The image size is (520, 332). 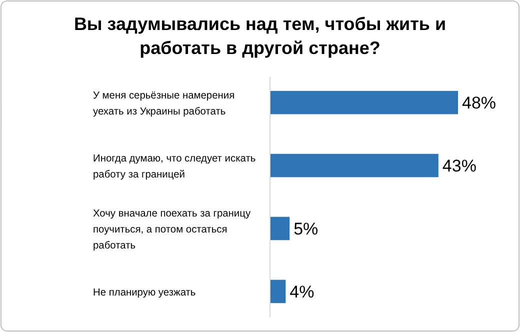 What do you see at coordinates (306, 228) in the screenshot?
I see `data-label: 5%` at bounding box center [306, 228].